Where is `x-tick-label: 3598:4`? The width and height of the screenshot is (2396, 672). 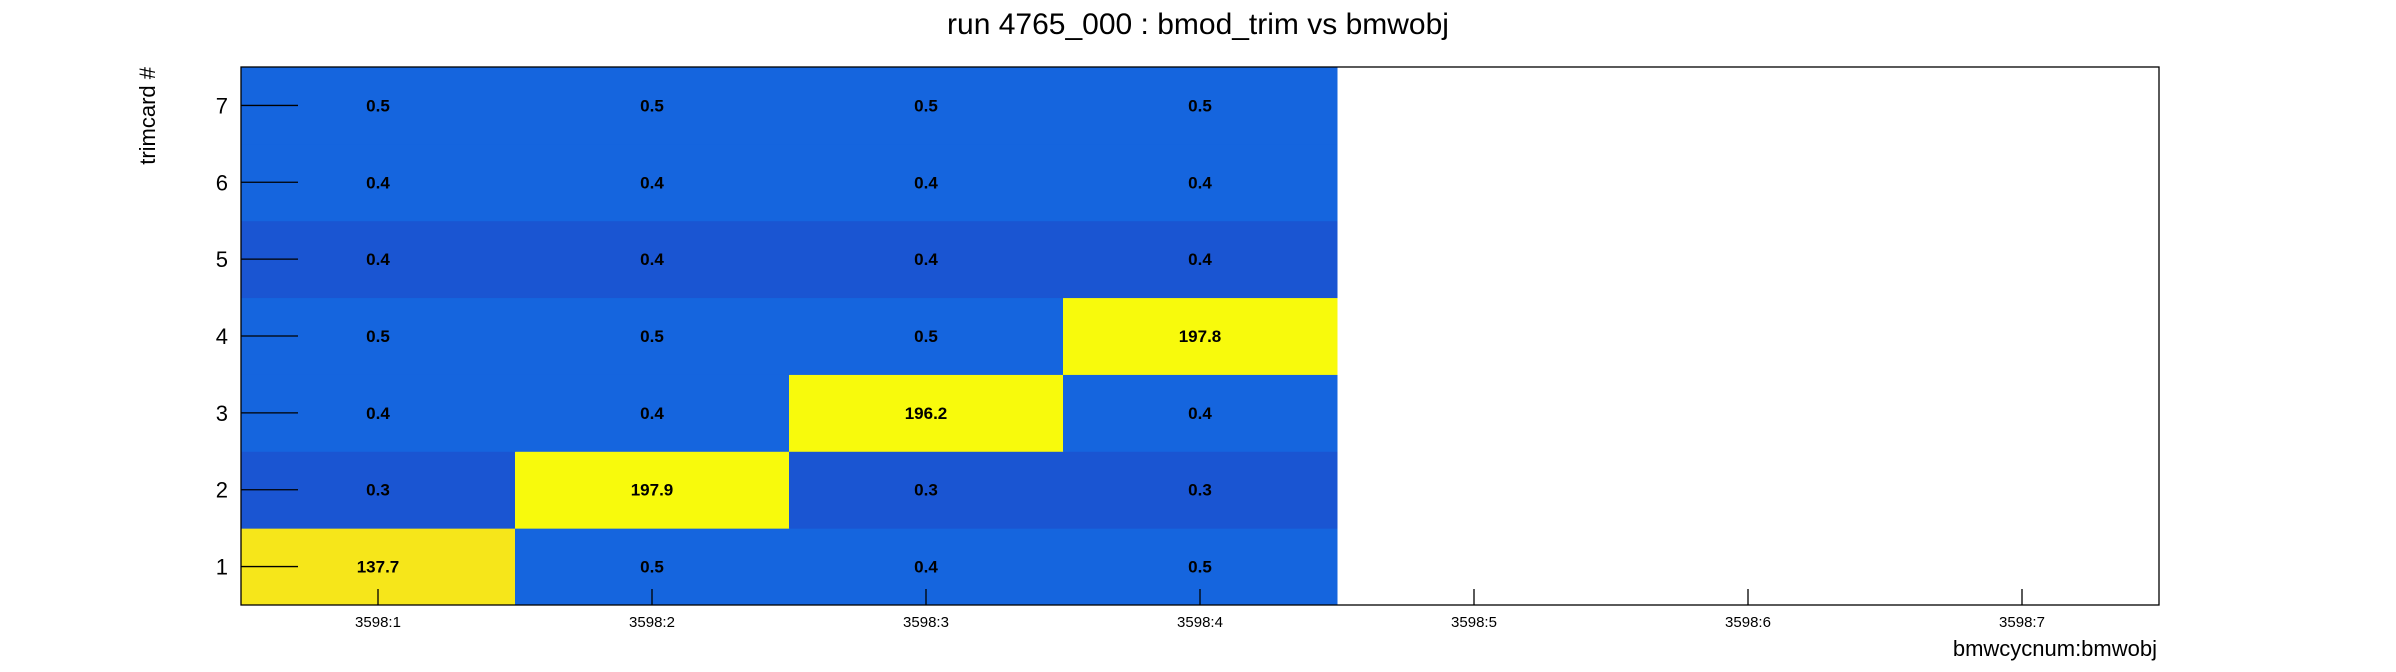
x-tick-label: 3598:4 is located at coordinates (1200, 622).